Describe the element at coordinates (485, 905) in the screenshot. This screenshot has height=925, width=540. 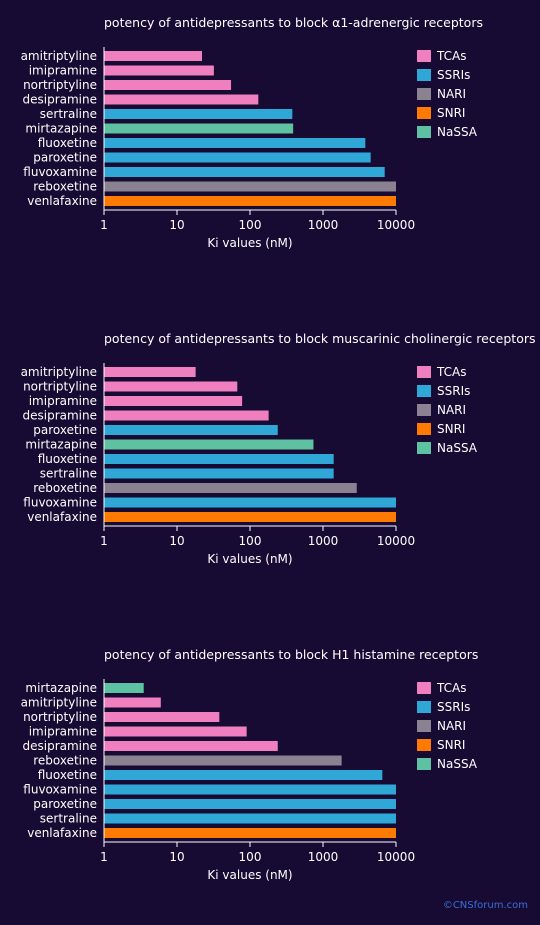
I see `copyright-text: ©CNSforum.com` at that location.